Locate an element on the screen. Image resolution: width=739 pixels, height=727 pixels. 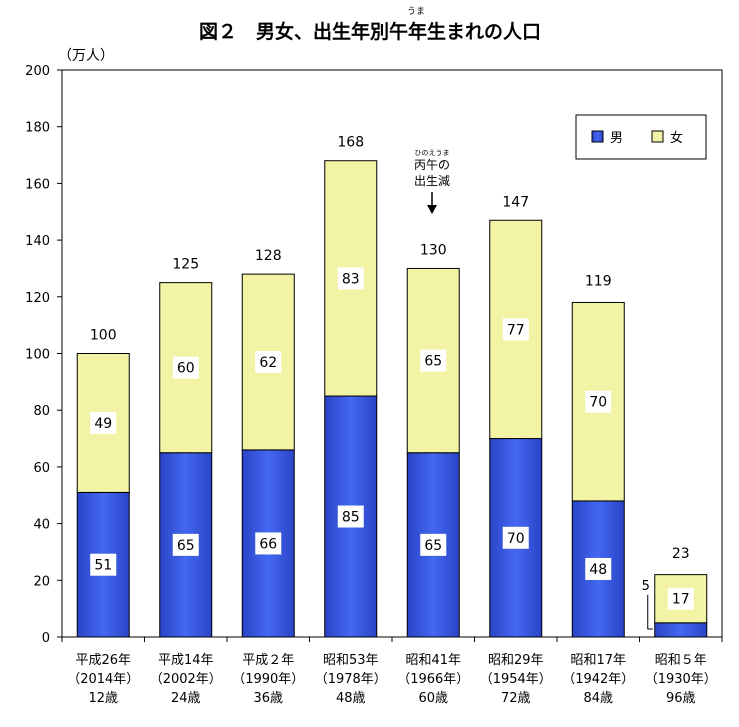
y-tick-label: 120 is located at coordinates (37, 298).